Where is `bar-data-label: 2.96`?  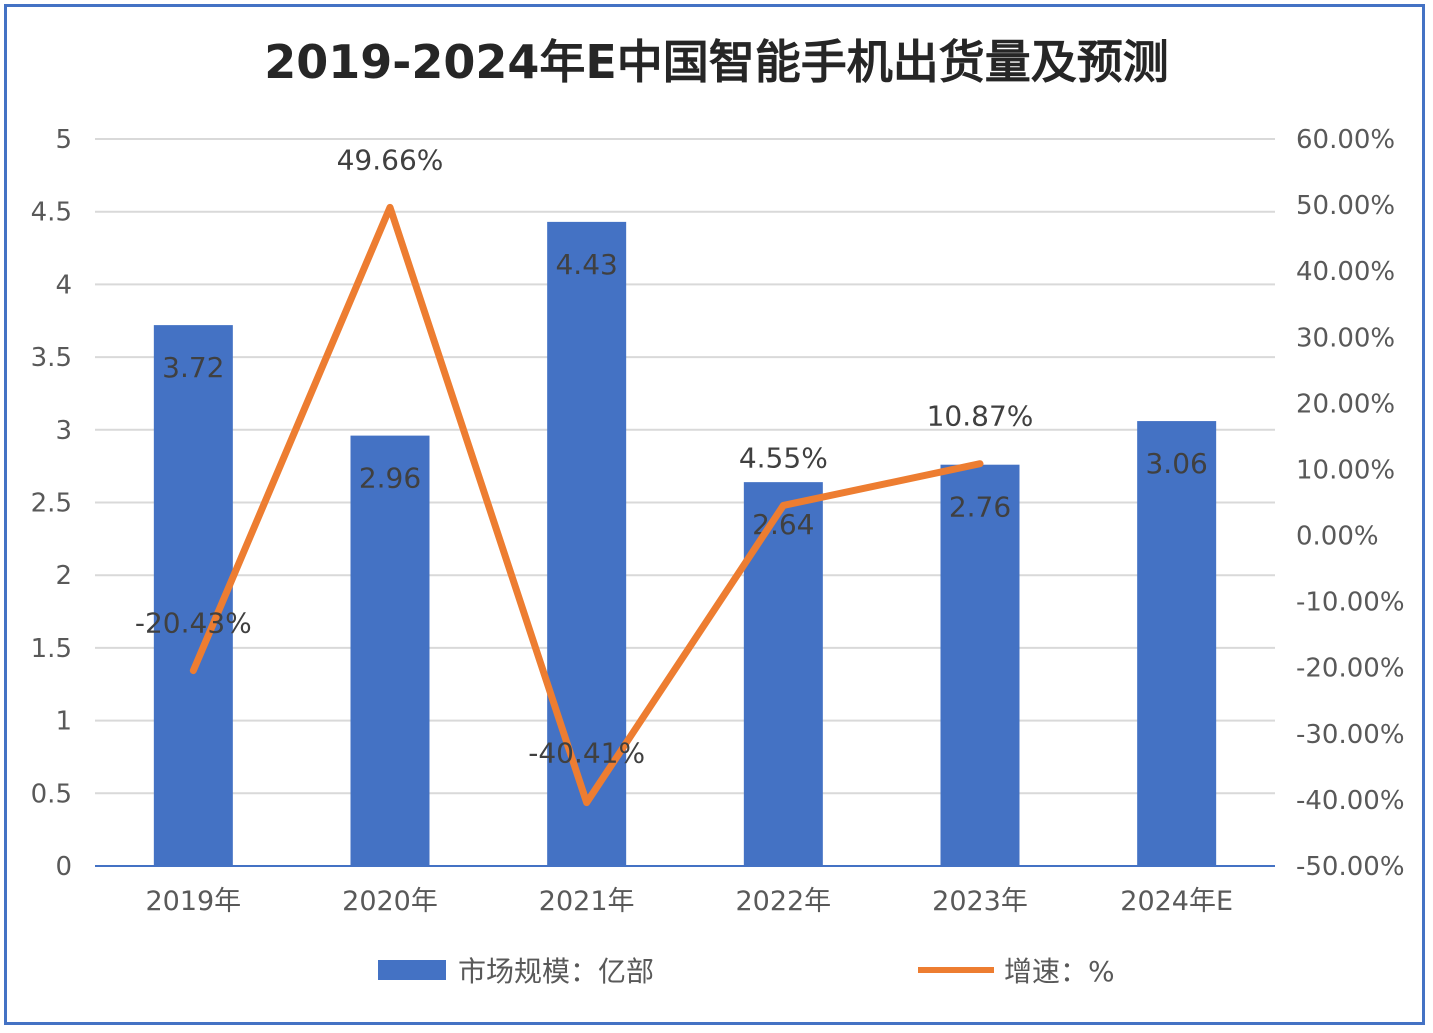
bar-data-label: 2.96 is located at coordinates (390, 478).